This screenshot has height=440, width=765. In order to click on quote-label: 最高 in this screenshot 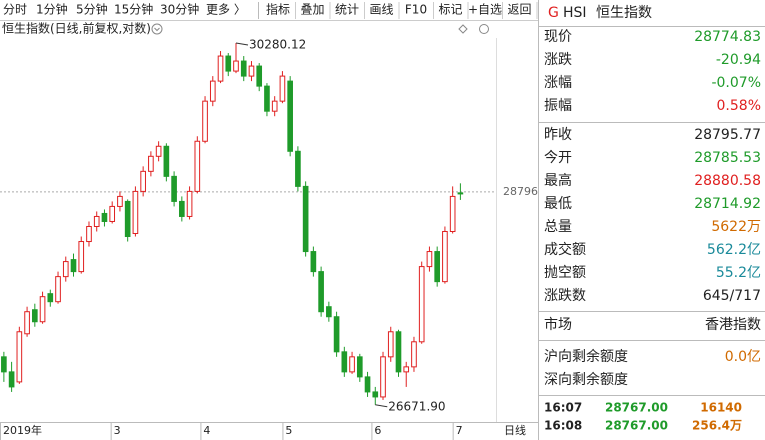, I will do `click(558, 180)`.